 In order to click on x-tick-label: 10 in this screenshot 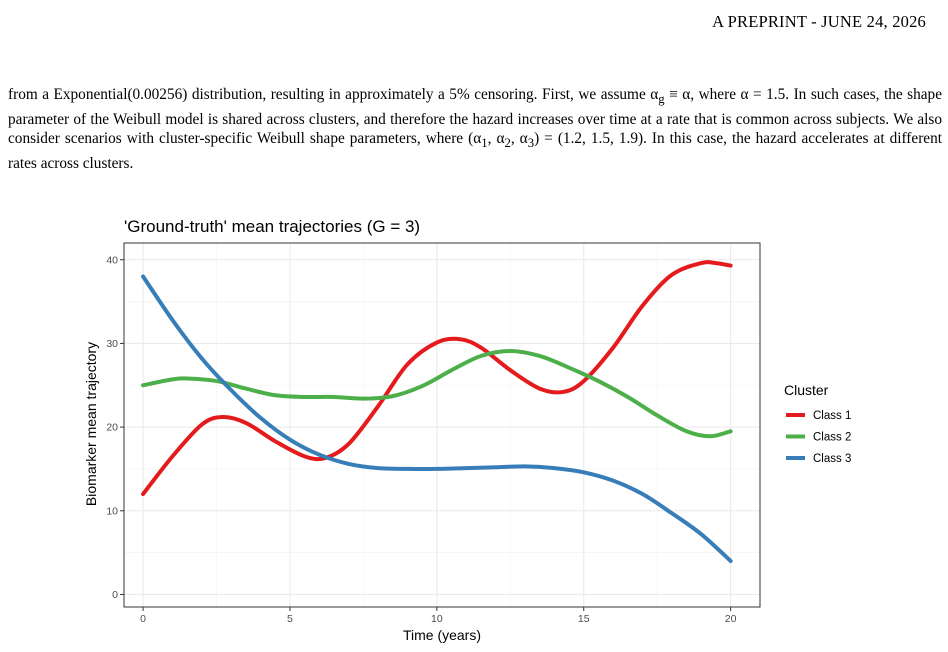, I will do `click(437, 619)`.